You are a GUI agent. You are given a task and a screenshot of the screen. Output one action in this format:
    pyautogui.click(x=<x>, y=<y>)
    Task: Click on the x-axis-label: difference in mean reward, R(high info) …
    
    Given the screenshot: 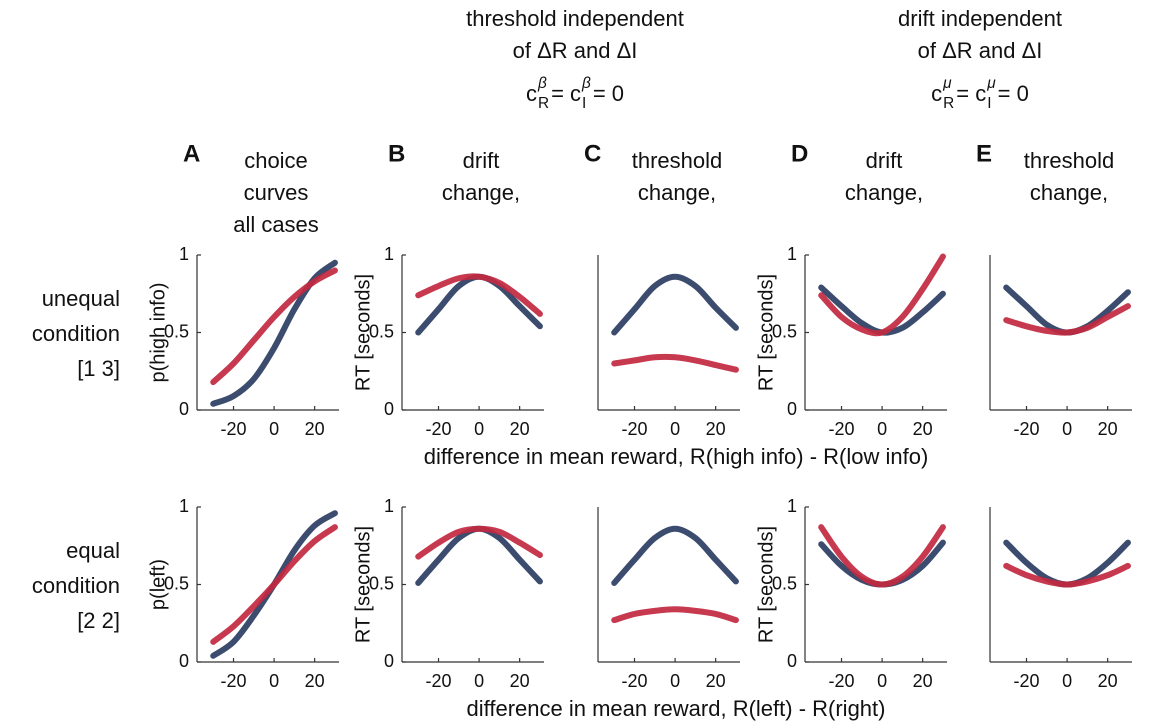 What is the action you would take?
    pyautogui.click(x=676, y=456)
    